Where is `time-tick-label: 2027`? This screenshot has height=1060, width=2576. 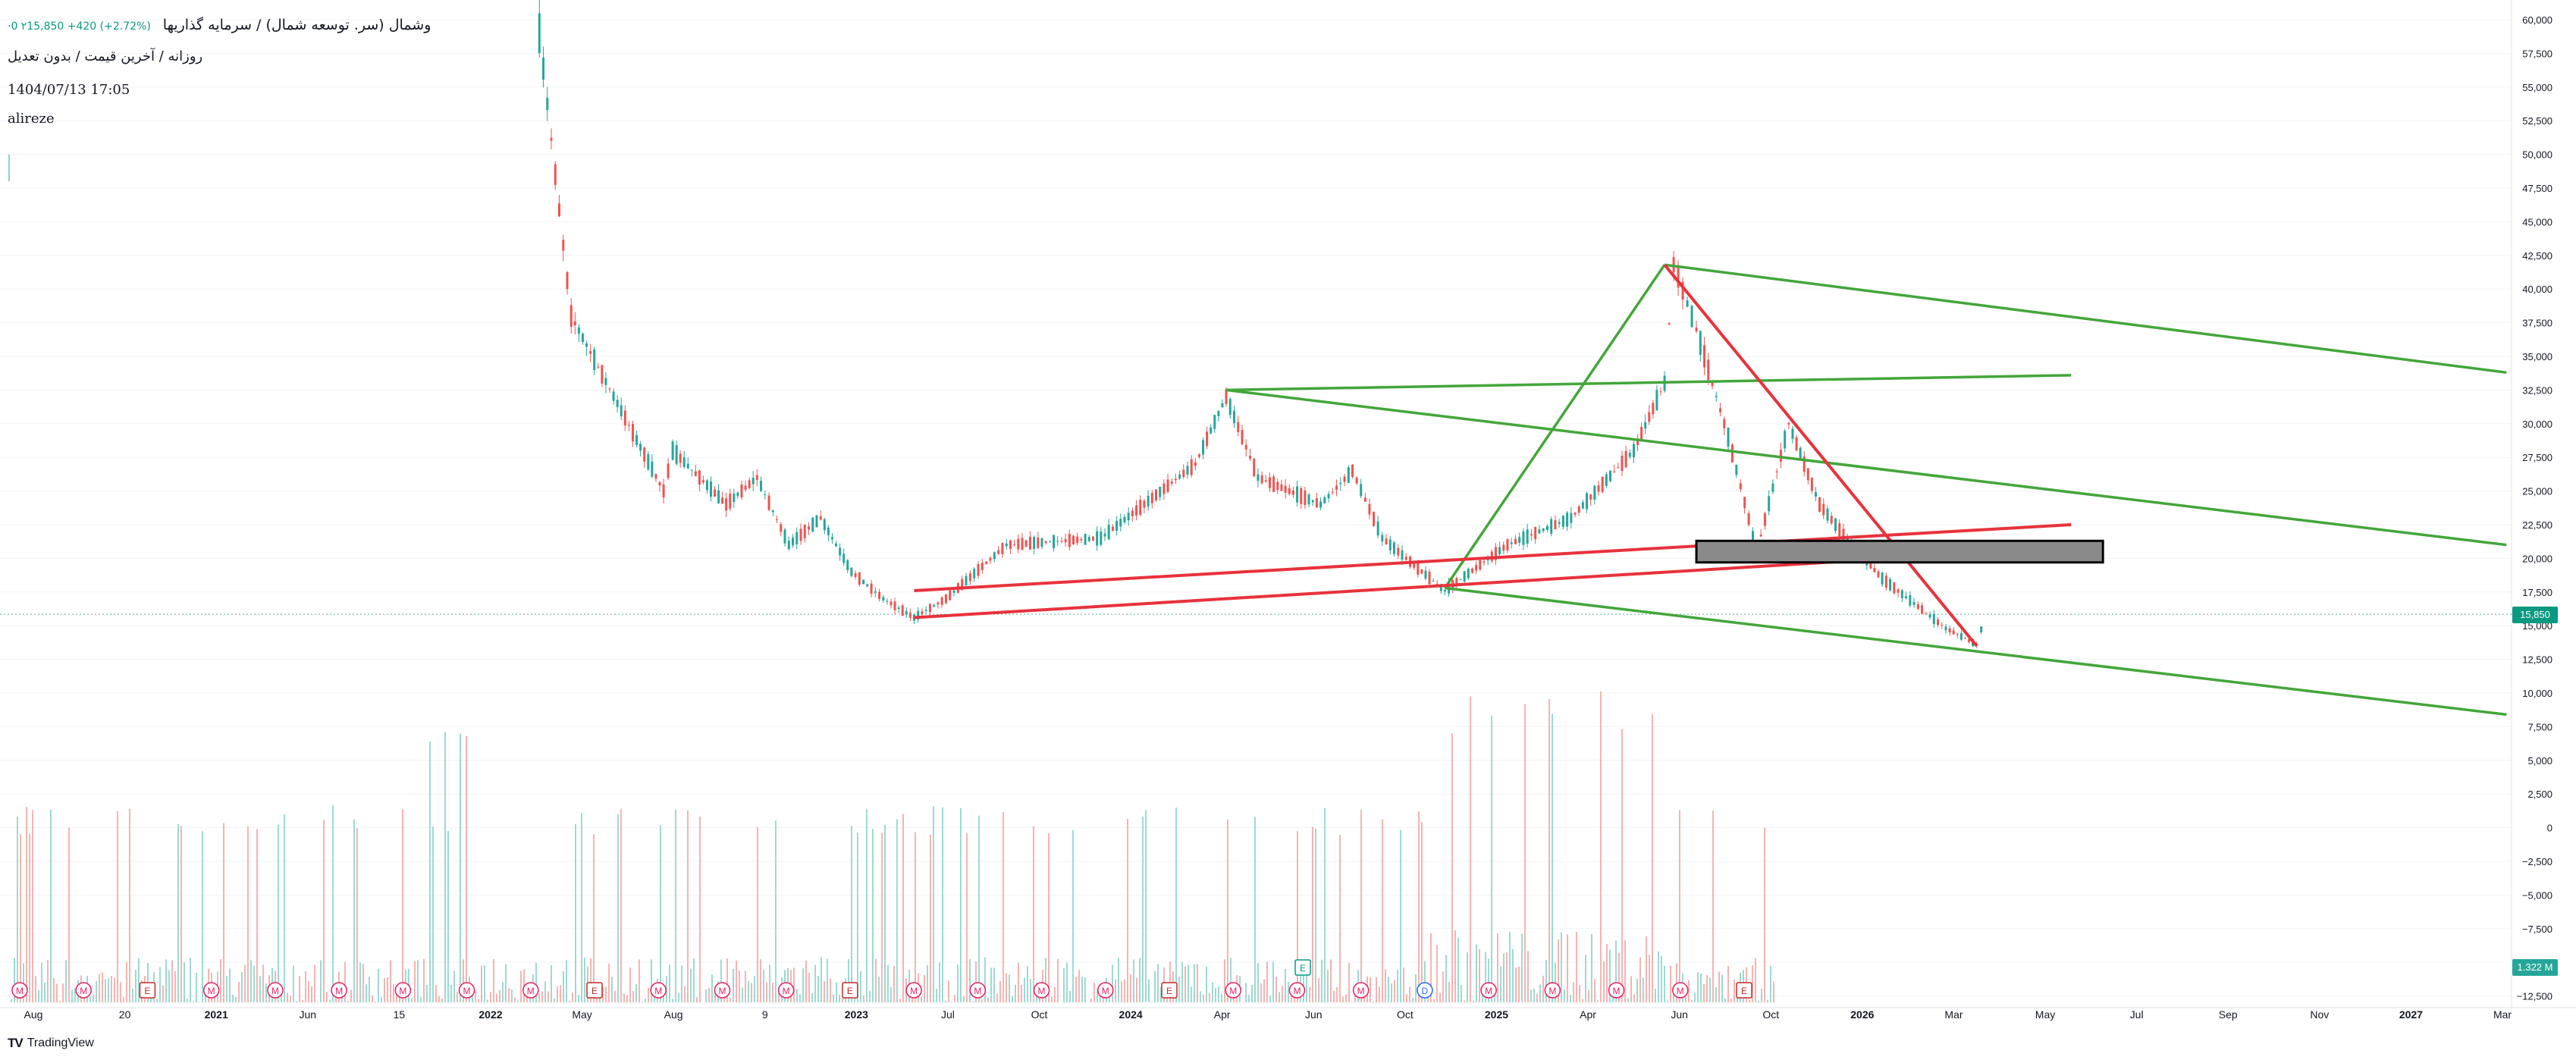 time-tick-label: 2027 is located at coordinates (2411, 1014).